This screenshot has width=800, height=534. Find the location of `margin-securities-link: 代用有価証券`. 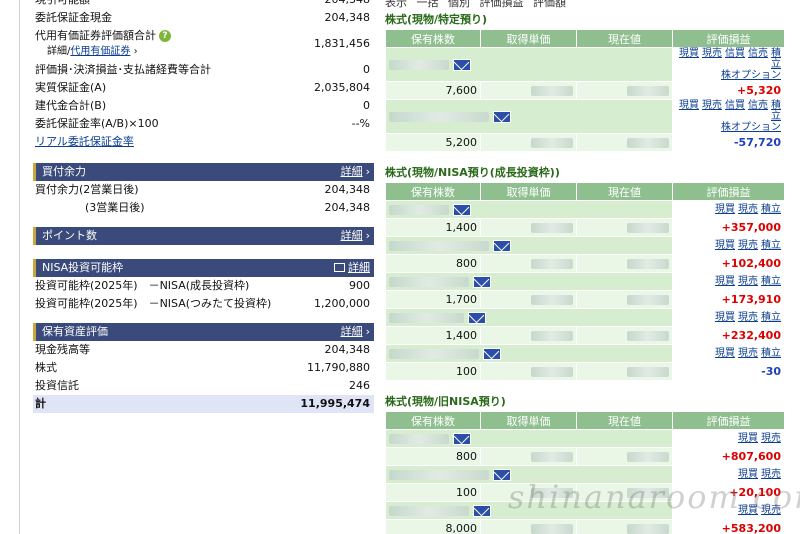

margin-securities-link: 代用有価証券 is located at coordinates (100, 51).